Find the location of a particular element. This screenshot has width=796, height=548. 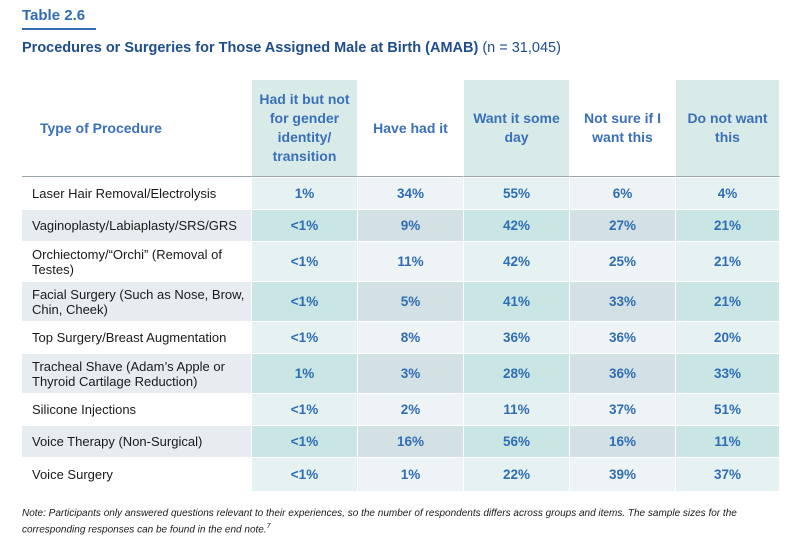

header-want-it-some-day: Want it some day is located at coordinates (517, 128).